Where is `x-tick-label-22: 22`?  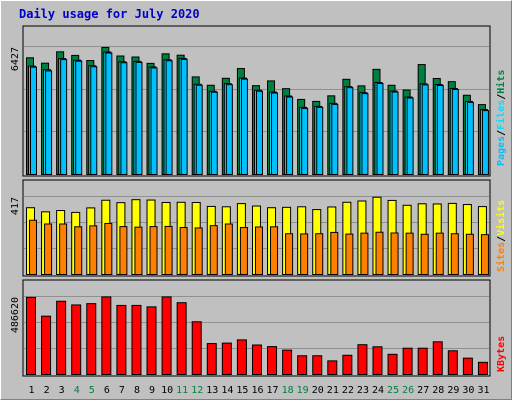
x-tick-label-22: 22 is located at coordinates (348, 390).